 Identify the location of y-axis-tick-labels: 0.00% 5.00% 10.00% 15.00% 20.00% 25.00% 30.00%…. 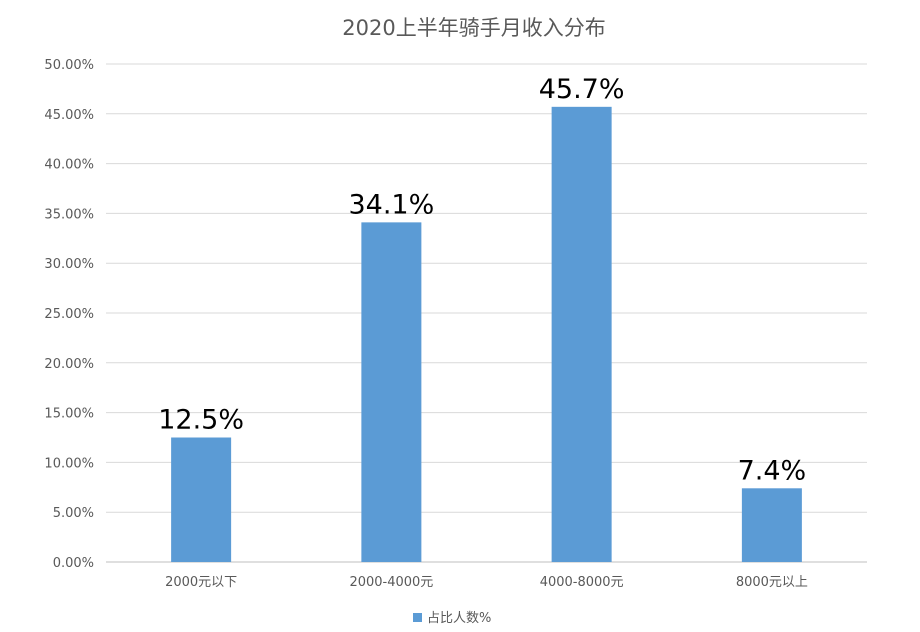
(69, 314).